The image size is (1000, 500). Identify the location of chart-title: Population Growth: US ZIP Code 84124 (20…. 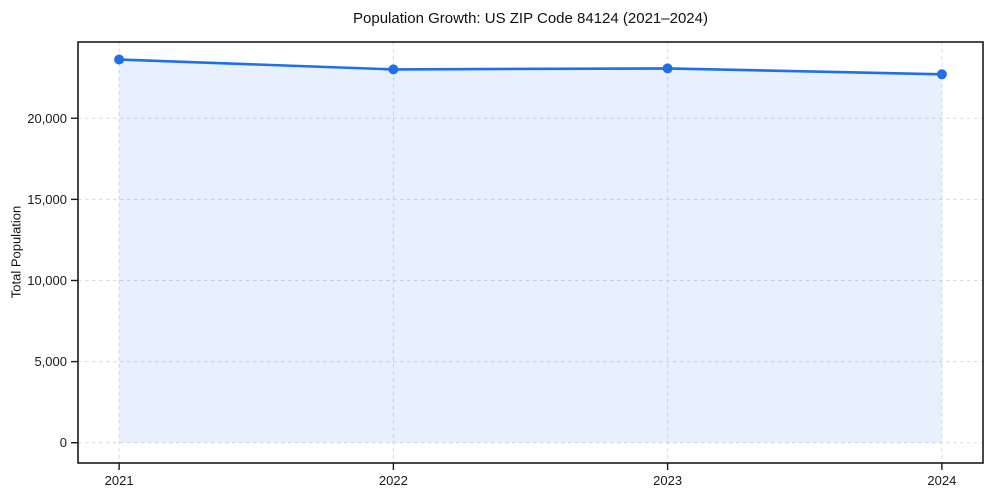
(530, 18).